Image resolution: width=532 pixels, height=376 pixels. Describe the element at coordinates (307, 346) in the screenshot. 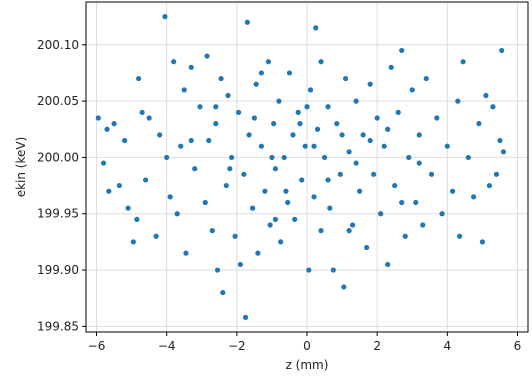

I see `x-tick-label: 0` at that location.